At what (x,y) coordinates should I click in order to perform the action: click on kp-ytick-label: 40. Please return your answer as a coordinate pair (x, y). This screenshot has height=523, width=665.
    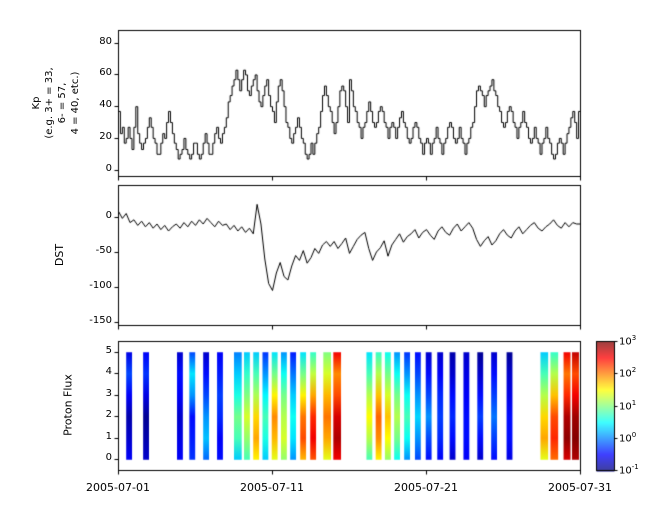
    Looking at the image, I should click on (105, 104).